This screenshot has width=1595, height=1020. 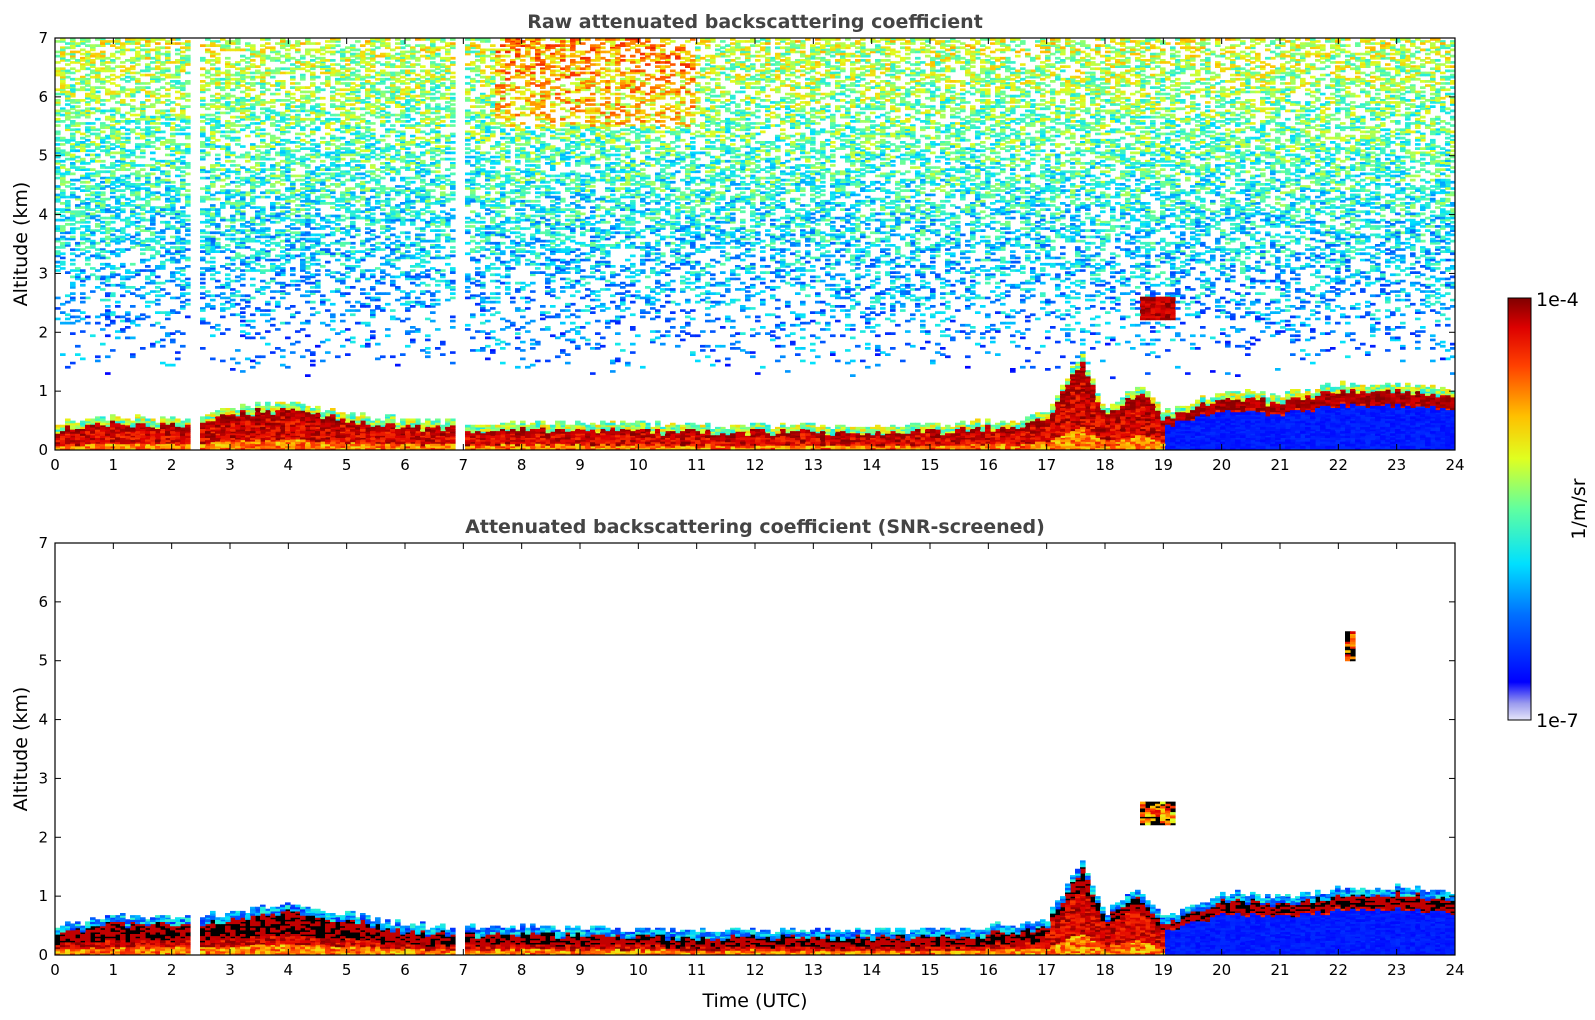 I want to click on bottom-y-tick-label: 7, so click(x=43, y=543).